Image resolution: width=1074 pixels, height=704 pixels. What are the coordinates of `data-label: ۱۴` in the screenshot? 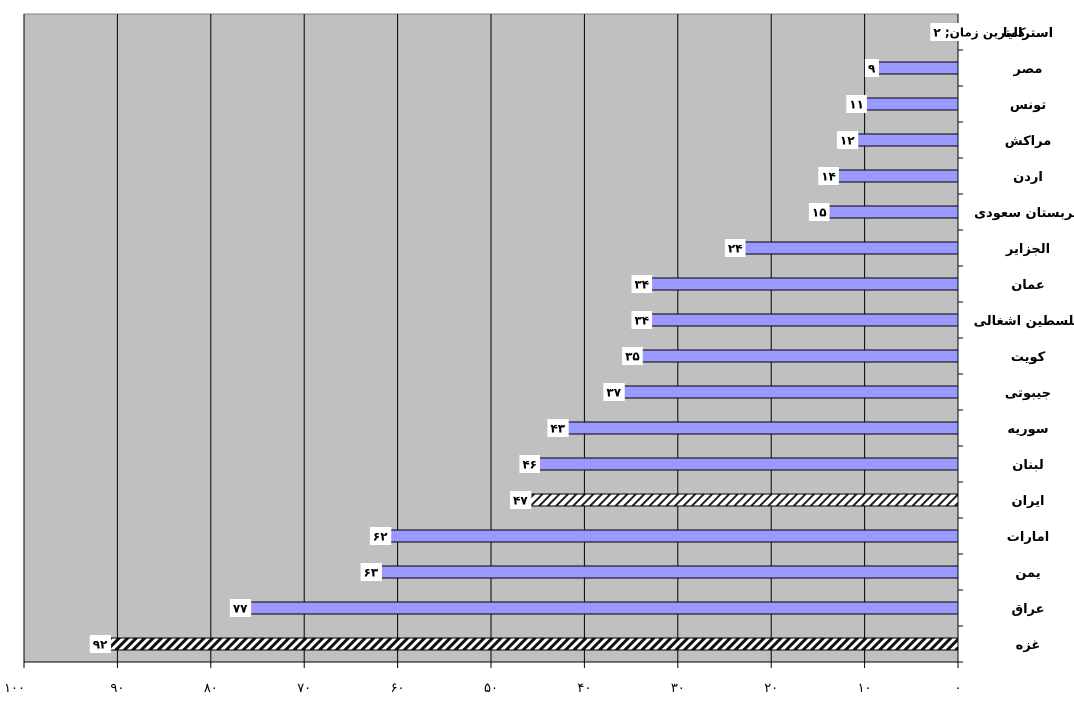 It's located at (828, 177).